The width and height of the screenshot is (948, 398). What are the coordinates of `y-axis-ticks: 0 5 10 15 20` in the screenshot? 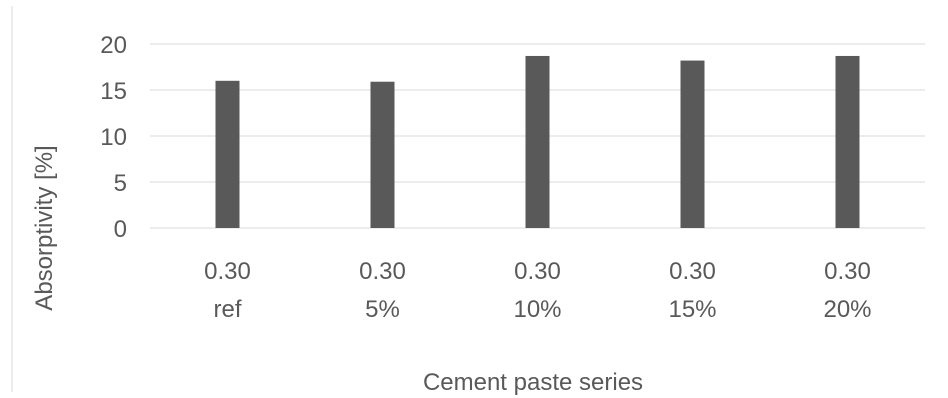 It's located at (113, 137).